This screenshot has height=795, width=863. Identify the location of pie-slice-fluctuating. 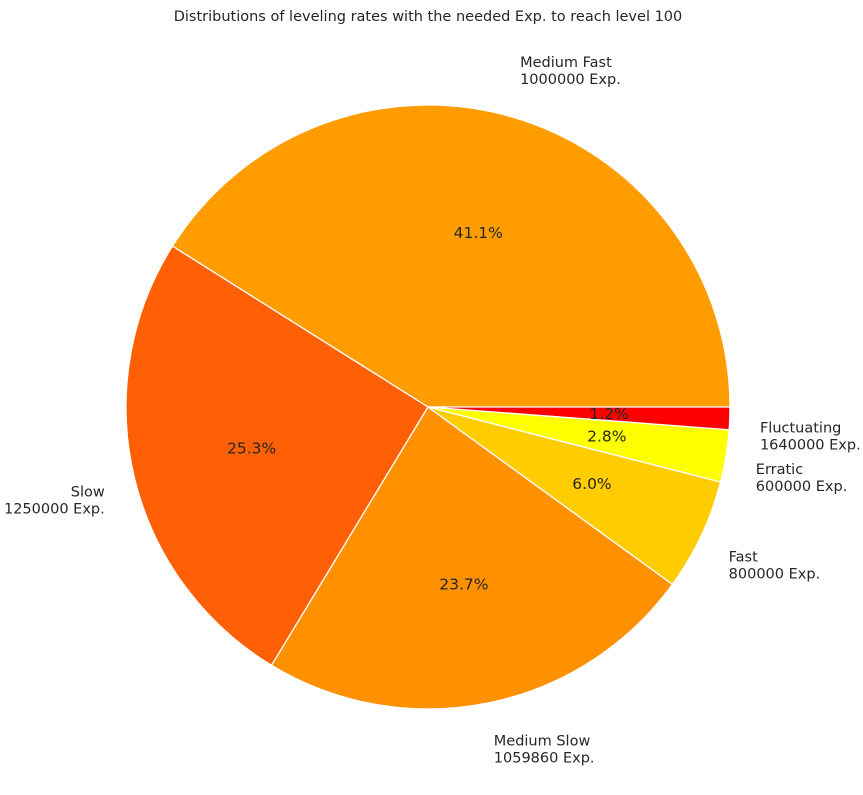
(579, 418).